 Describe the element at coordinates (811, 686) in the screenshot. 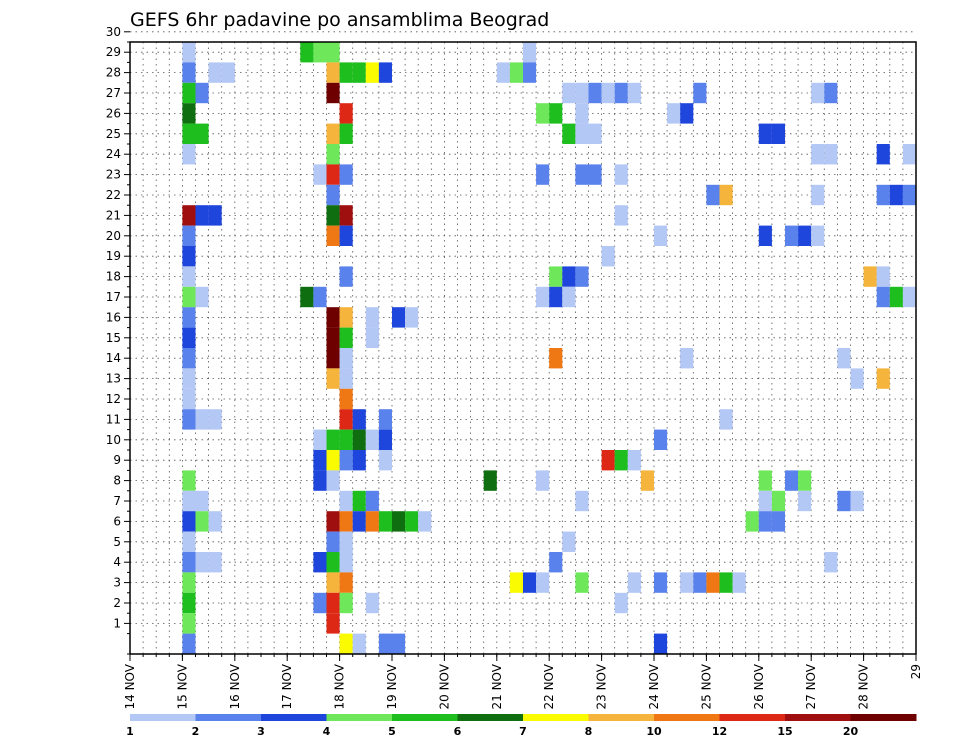

I see `x-tick-label: 27 NOV` at that location.